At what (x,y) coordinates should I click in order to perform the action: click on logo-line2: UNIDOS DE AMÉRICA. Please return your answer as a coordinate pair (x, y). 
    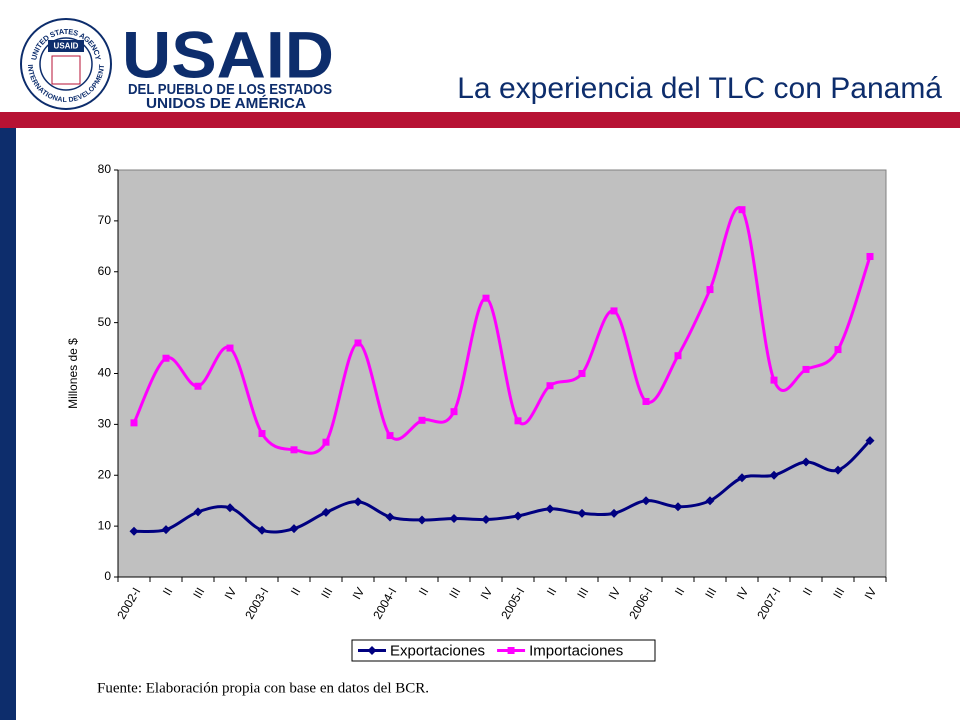
    Looking at the image, I should click on (226, 103).